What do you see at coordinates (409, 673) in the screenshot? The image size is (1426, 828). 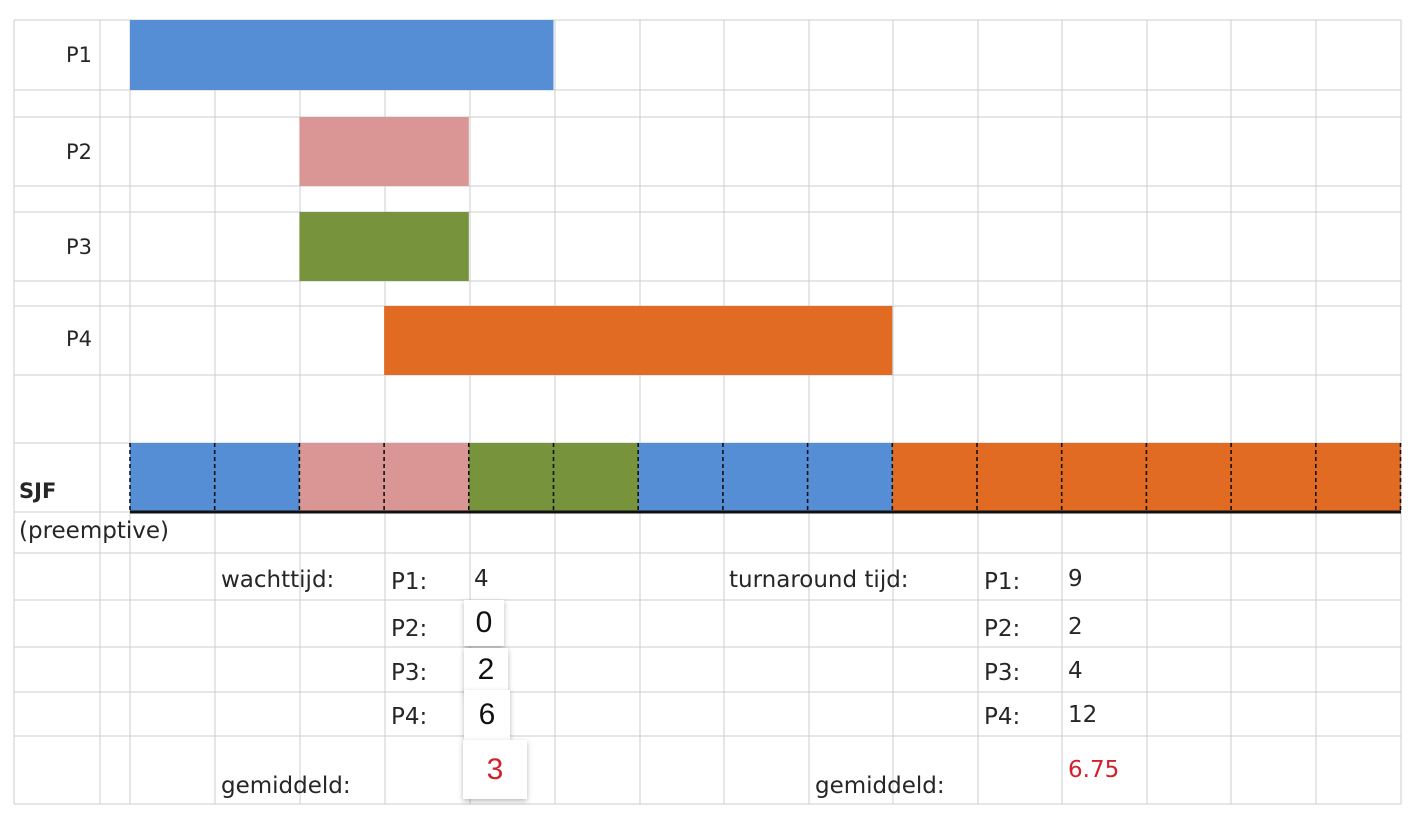 I see `waiting-p3-label: P3:` at bounding box center [409, 673].